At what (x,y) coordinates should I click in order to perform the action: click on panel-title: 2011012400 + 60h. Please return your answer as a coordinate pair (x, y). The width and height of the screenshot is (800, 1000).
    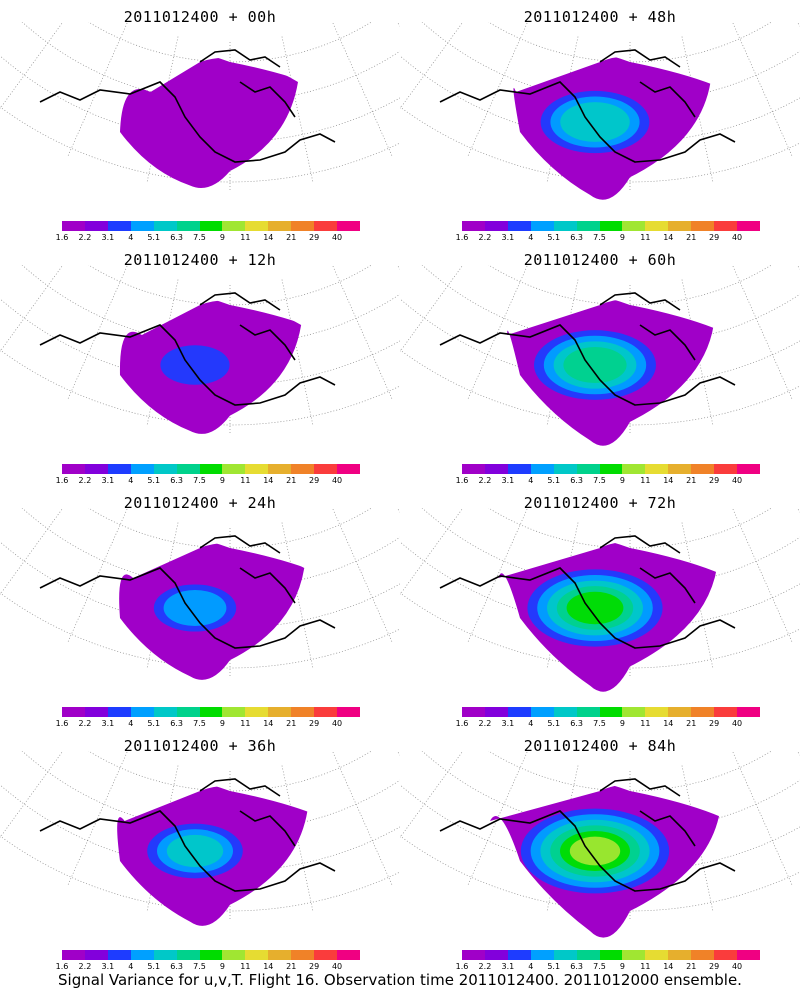
    Looking at the image, I should click on (600, 260).